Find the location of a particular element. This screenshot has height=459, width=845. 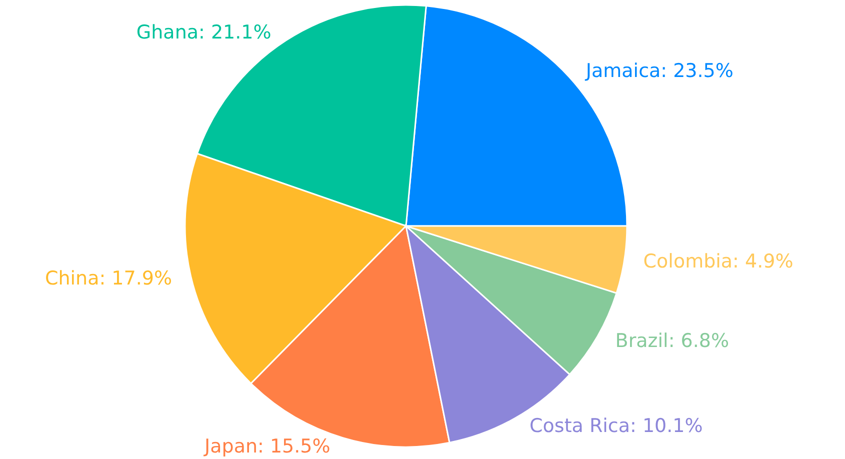

slice-label: Brazil: 6.8% is located at coordinates (672, 341).